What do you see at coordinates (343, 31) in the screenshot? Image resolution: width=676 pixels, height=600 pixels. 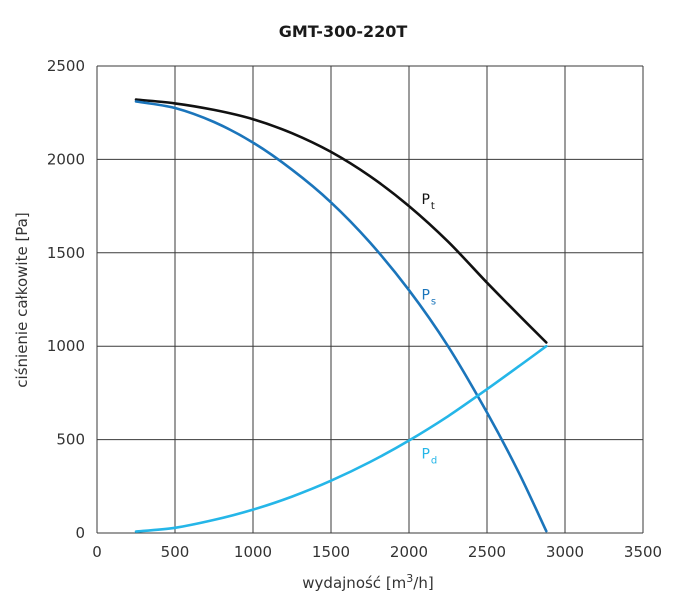 I see `chart-title: GMT-300-220T` at bounding box center [343, 31].